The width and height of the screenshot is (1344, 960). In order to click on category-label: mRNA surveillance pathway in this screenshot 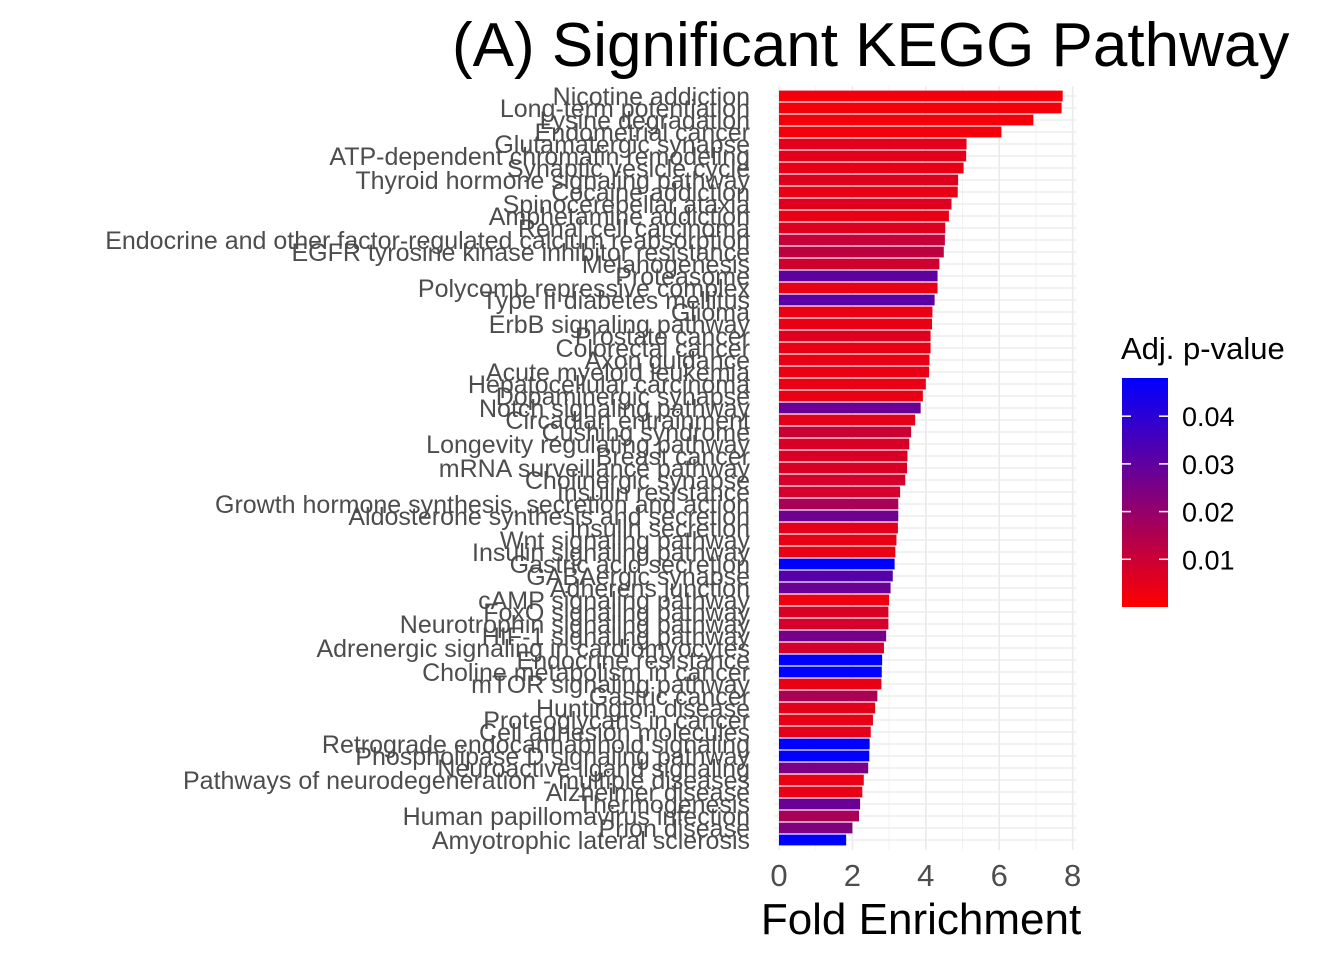, I will do `click(595, 469)`.